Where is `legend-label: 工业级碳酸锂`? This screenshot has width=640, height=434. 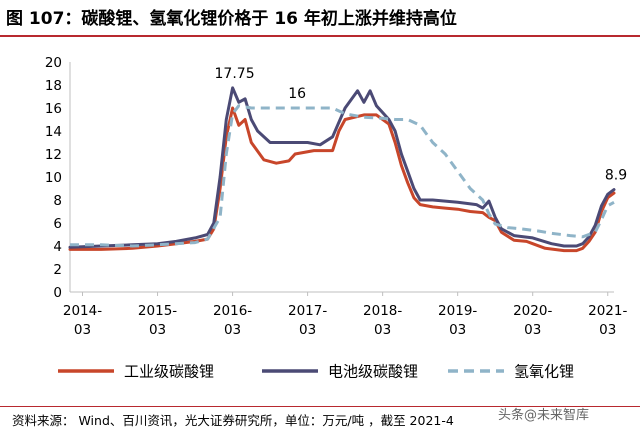 legend-label: 工业级碳酸锂 is located at coordinates (169, 372).